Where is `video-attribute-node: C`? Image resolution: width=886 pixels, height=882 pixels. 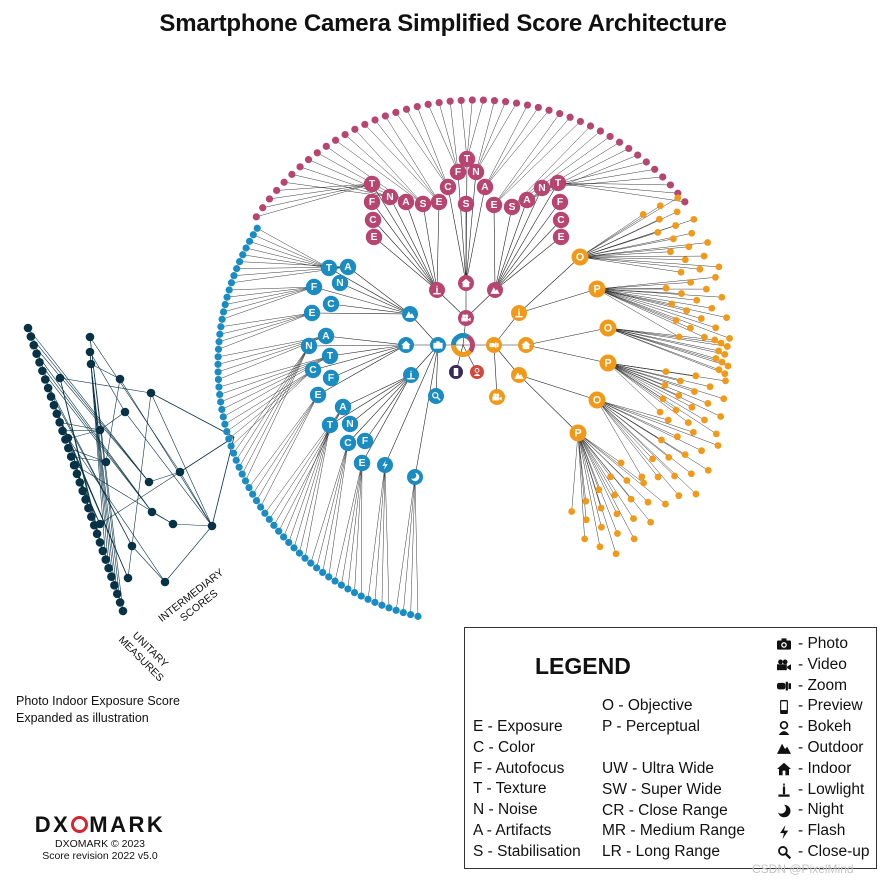
video-attribute-node: C is located at coordinates (373, 220).